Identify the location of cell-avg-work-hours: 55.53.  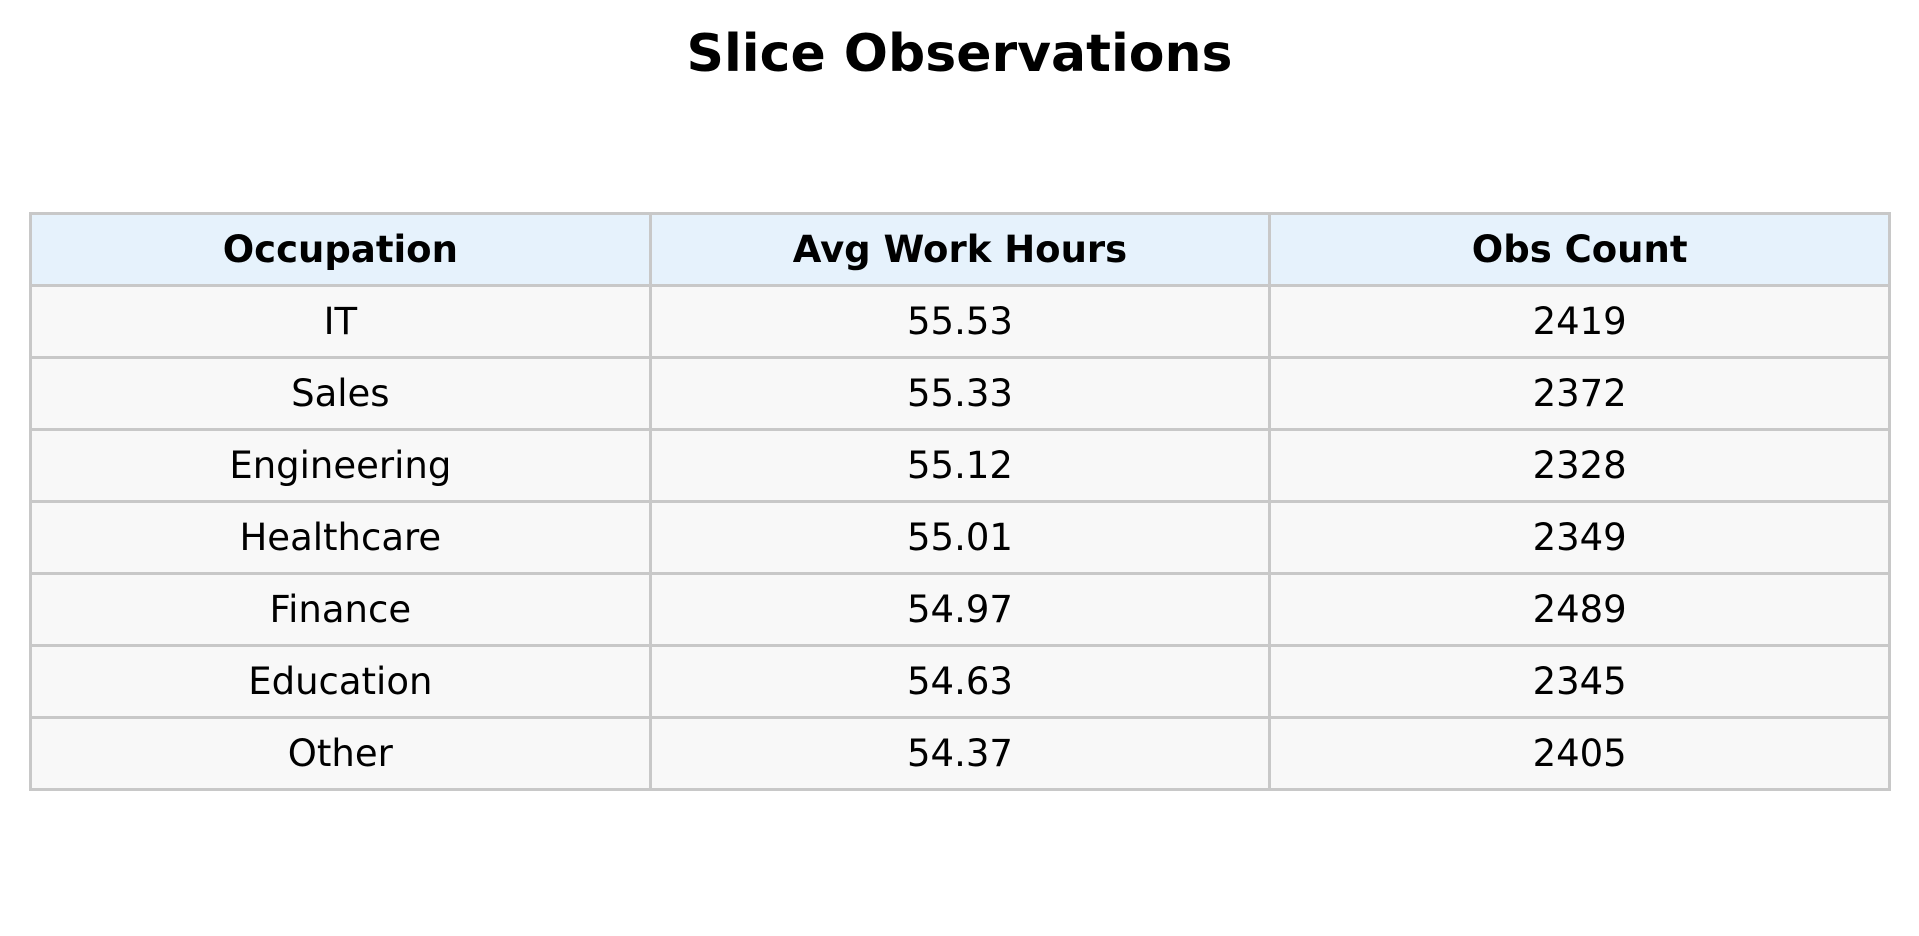
(960, 321).